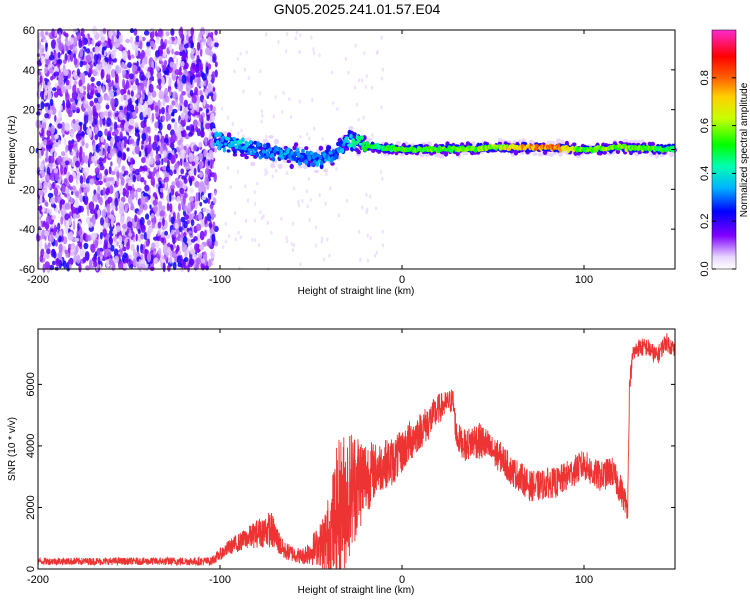  What do you see at coordinates (12, 150) in the screenshot?
I see `spectrogram-y-axis-label: Frequency (Hz)` at bounding box center [12, 150].